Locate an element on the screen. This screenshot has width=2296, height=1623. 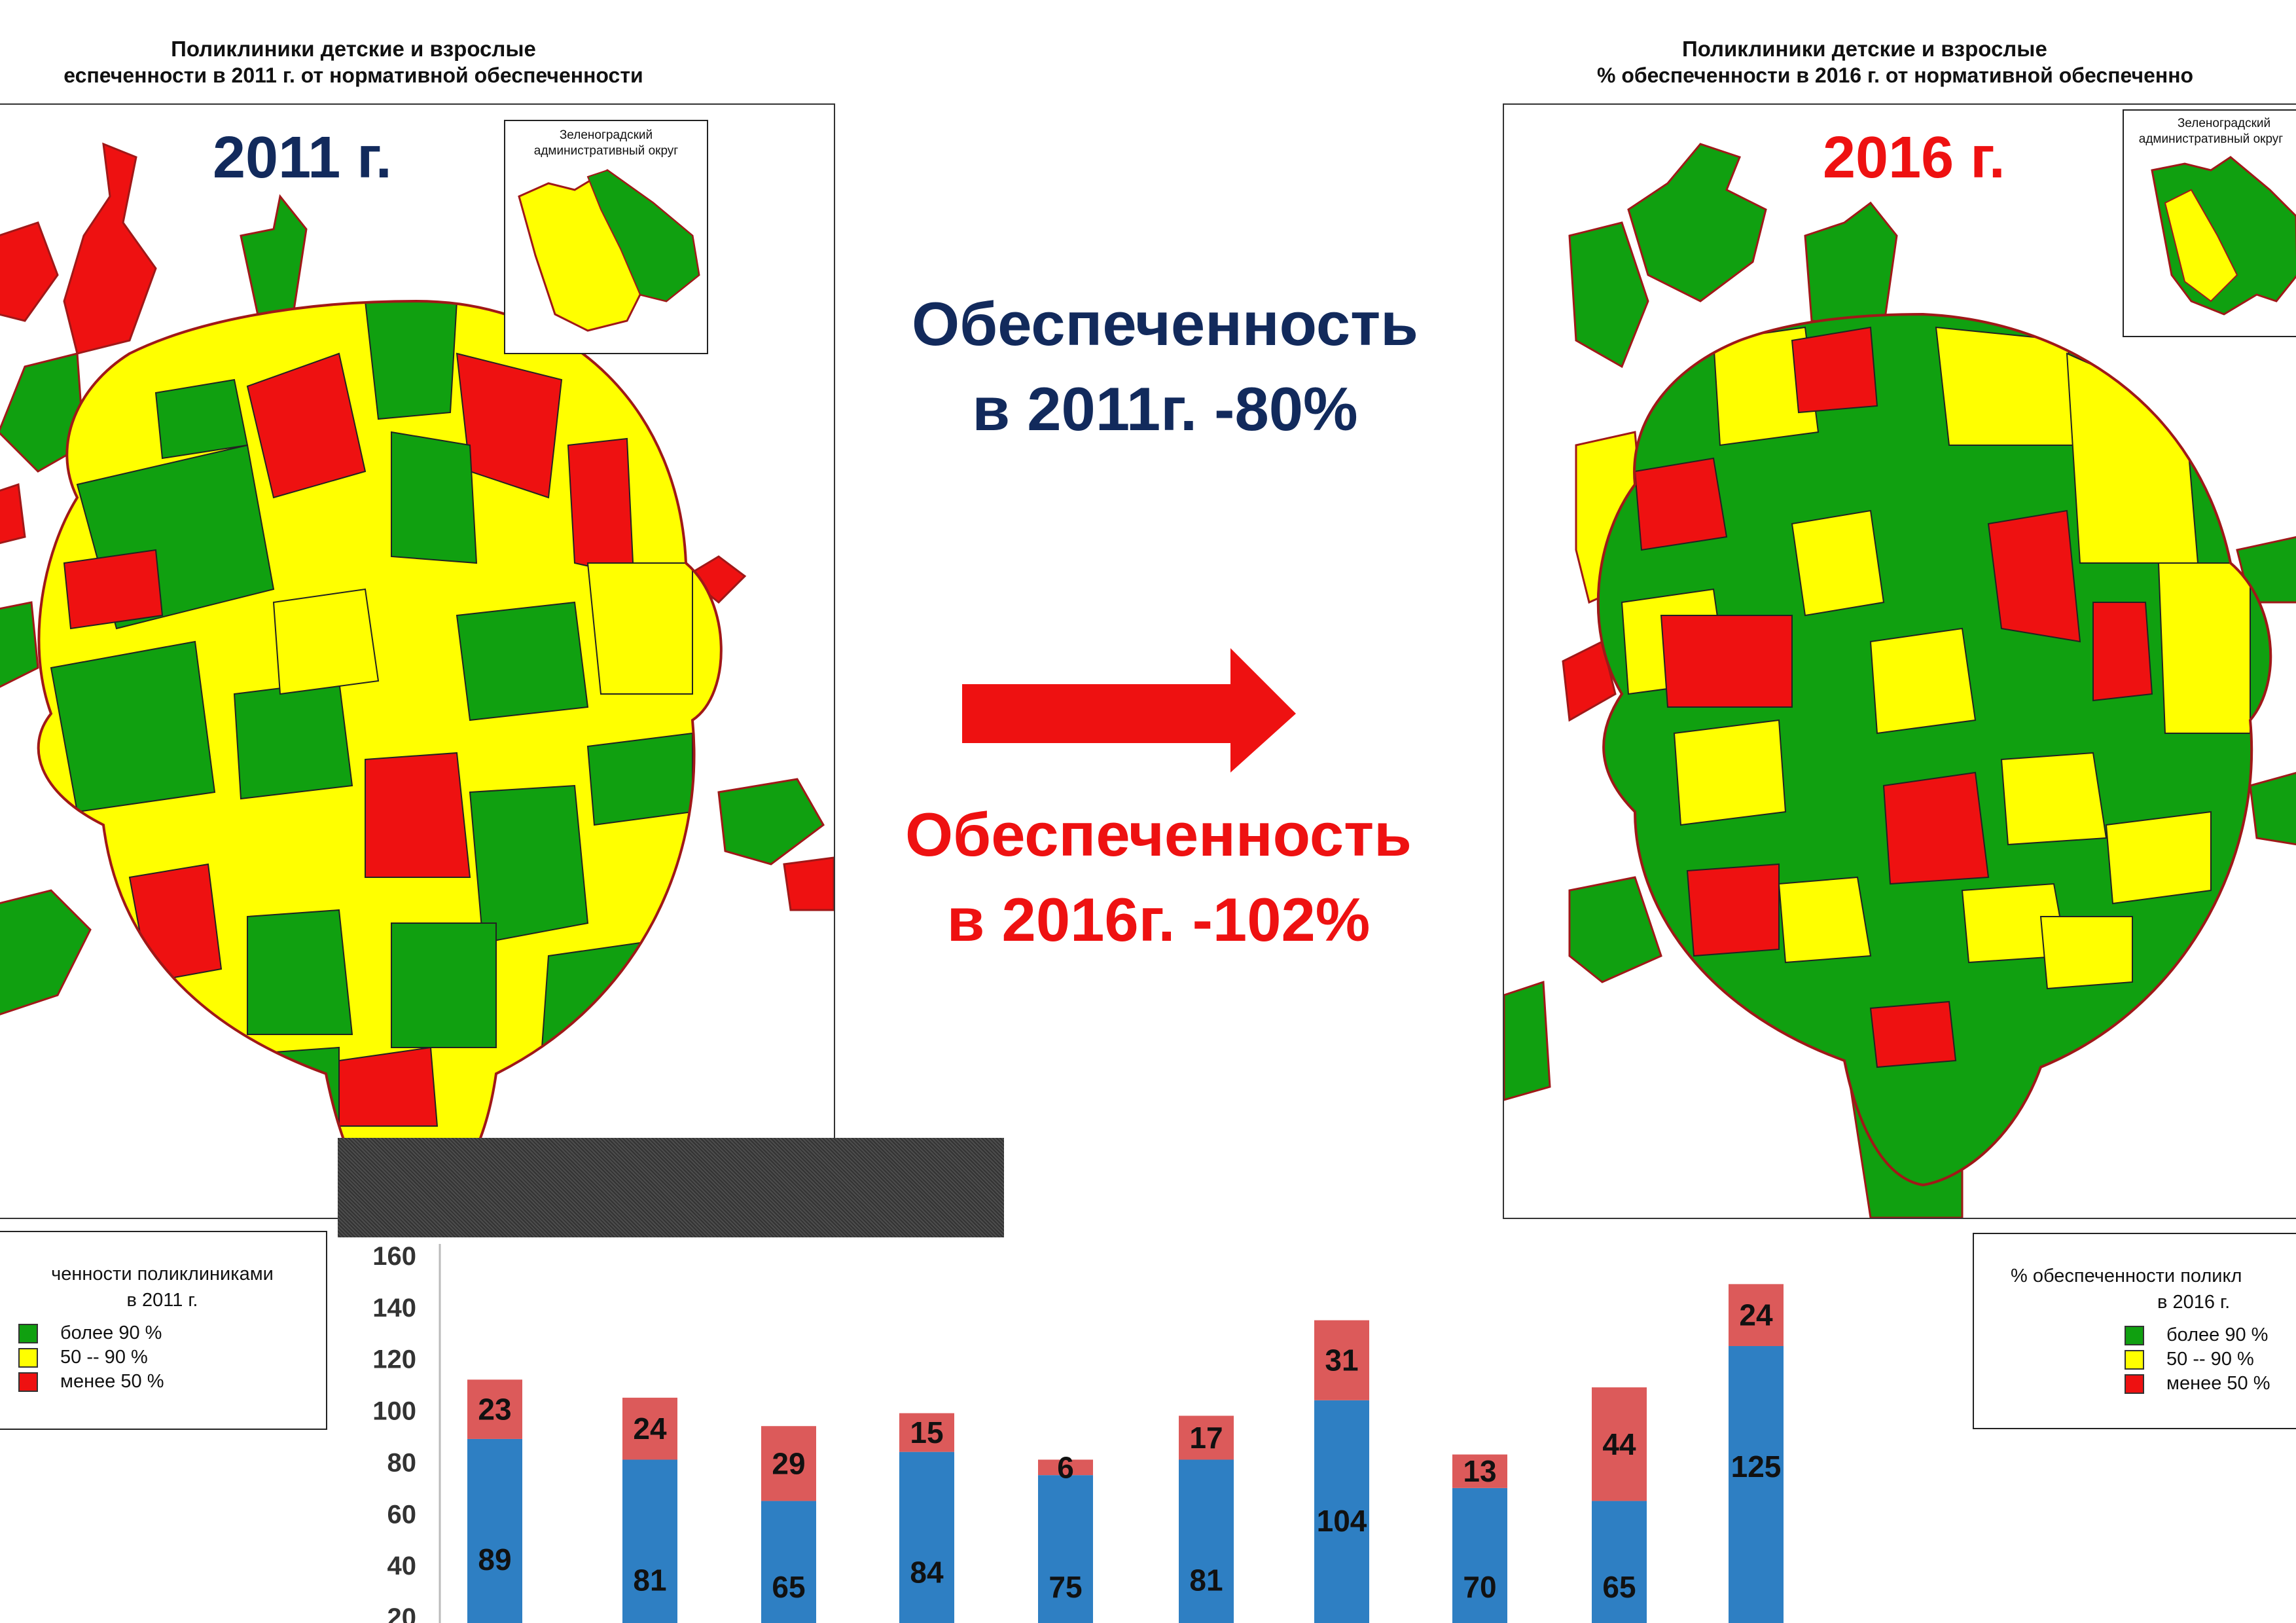
legend-right-title-line1: % обеспеченности поликл is located at coordinates (2126, 1276).